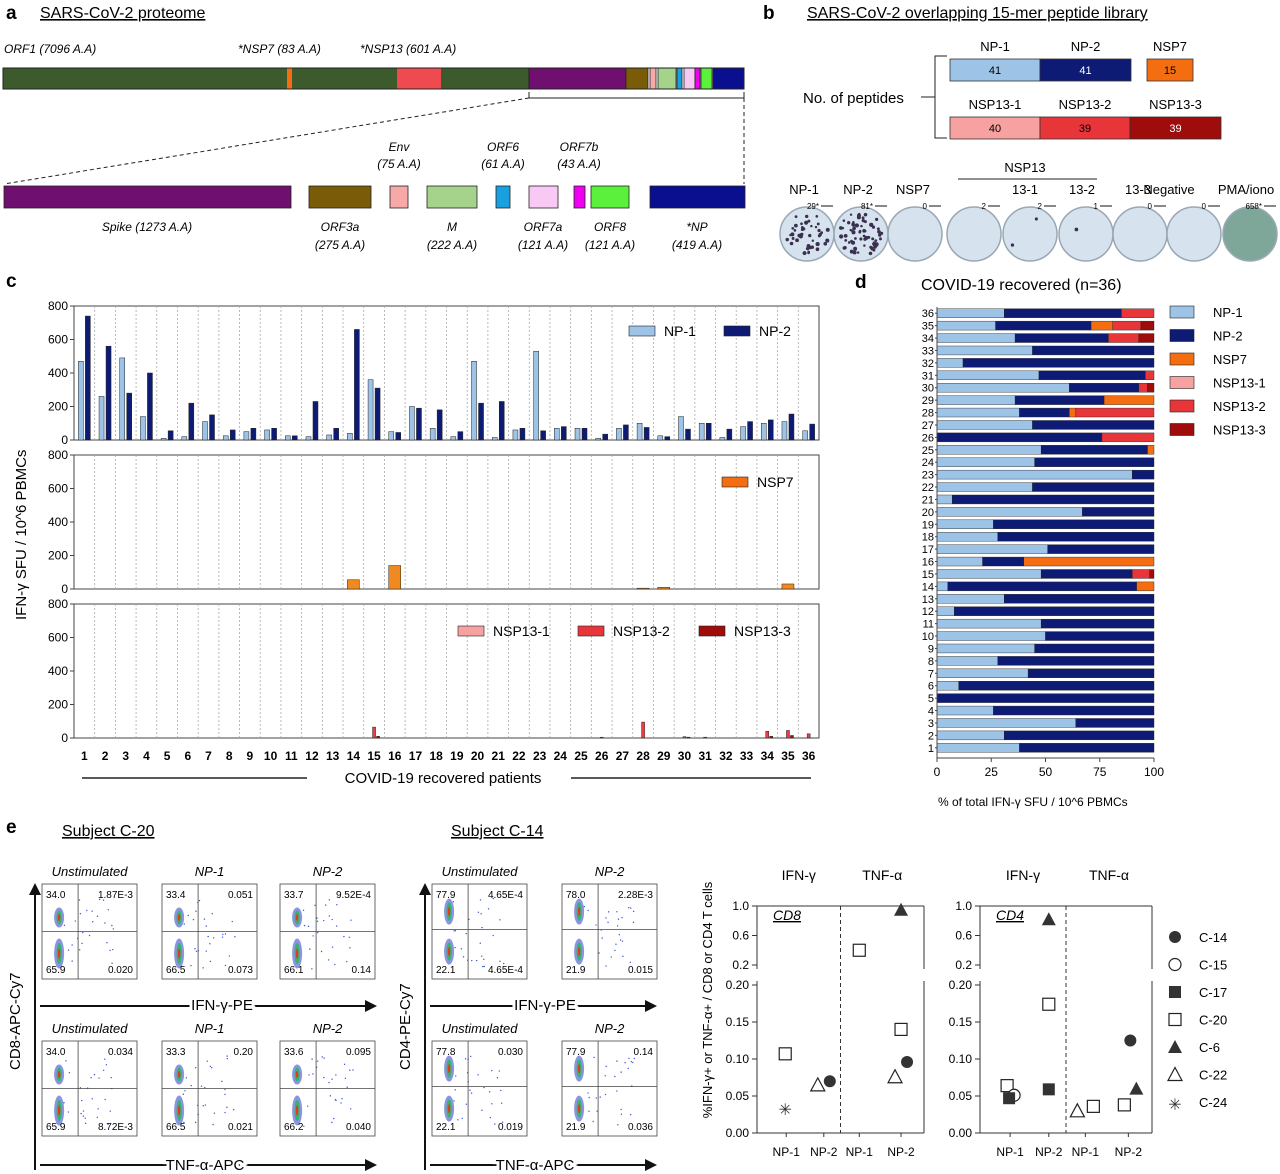 The image size is (1280, 1174). Describe the element at coordinates (289, 78) in the screenshot. I see `nsp7-segment` at that location.